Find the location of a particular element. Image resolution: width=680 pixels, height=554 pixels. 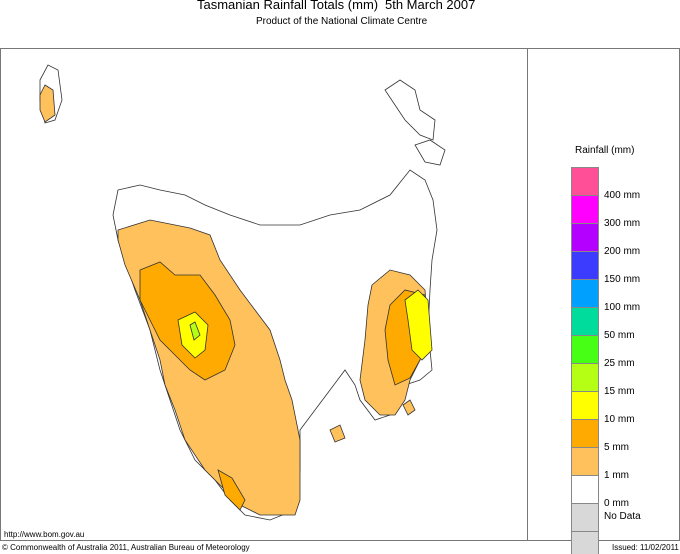

legend-label: 25 mm is located at coordinates (619, 363).